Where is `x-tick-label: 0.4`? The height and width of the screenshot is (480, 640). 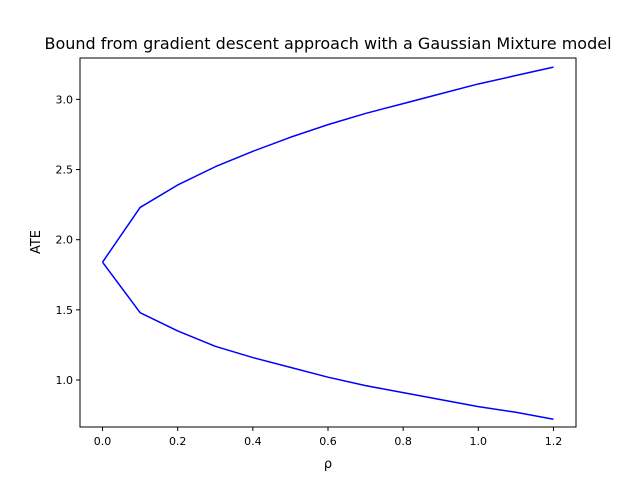 x-tick-label: 0.4 is located at coordinates (253, 441).